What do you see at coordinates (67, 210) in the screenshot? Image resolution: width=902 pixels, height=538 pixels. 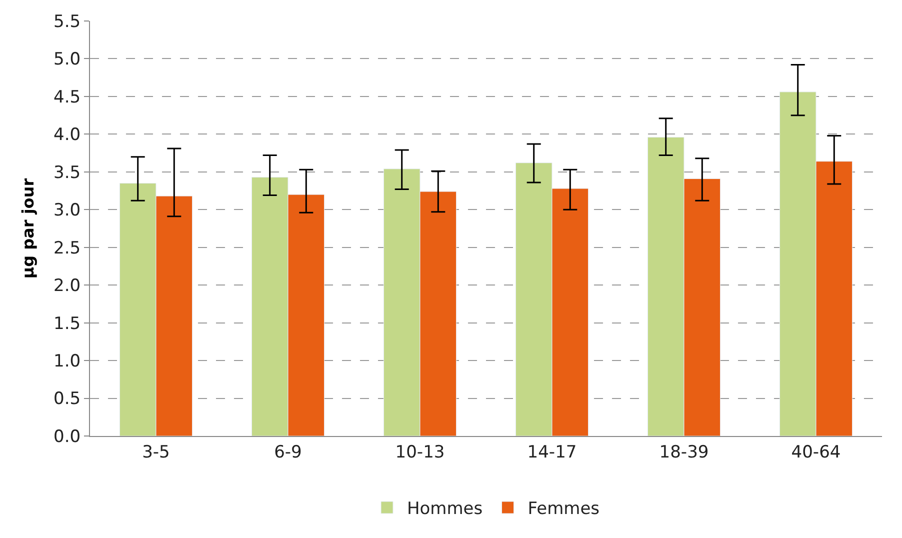 I see `y-tick-label: 3.0` at bounding box center [67, 210].